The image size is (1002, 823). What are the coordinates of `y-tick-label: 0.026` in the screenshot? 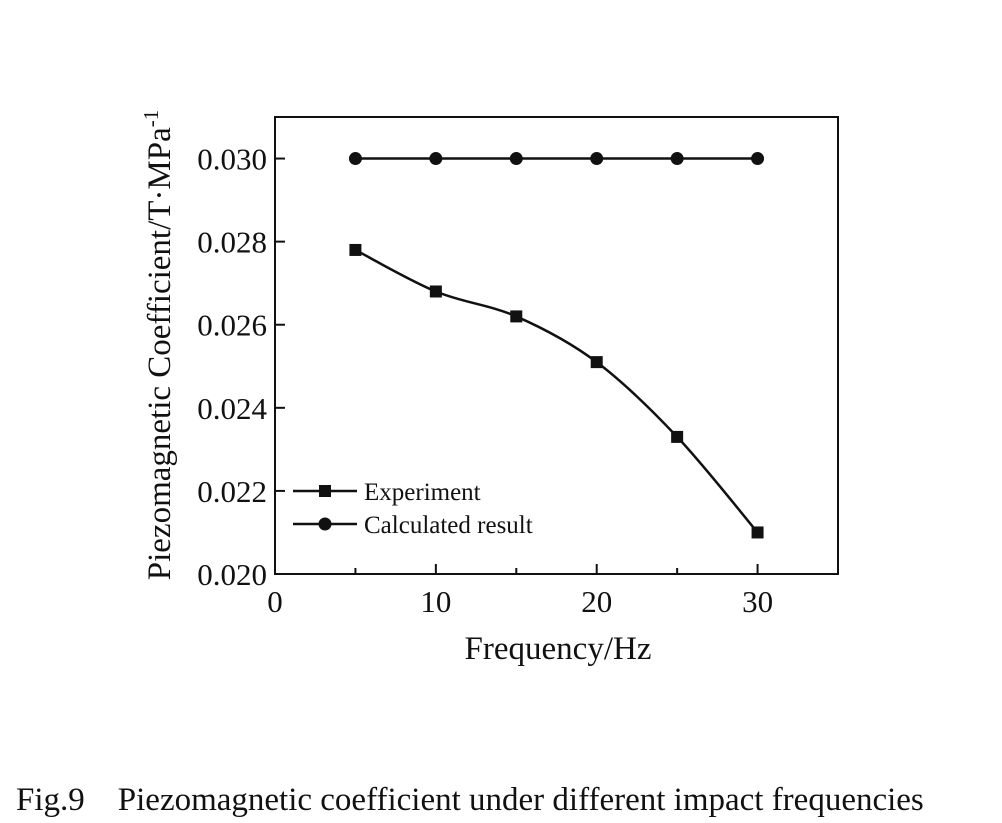 It's located at (232, 325).